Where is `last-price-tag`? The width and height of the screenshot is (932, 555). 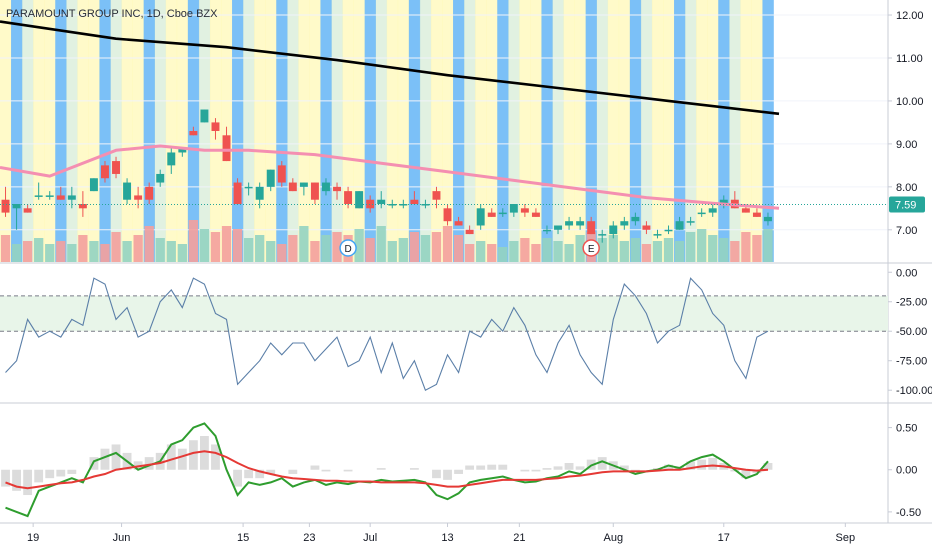
last-price-tag is located at coordinates (907, 204).